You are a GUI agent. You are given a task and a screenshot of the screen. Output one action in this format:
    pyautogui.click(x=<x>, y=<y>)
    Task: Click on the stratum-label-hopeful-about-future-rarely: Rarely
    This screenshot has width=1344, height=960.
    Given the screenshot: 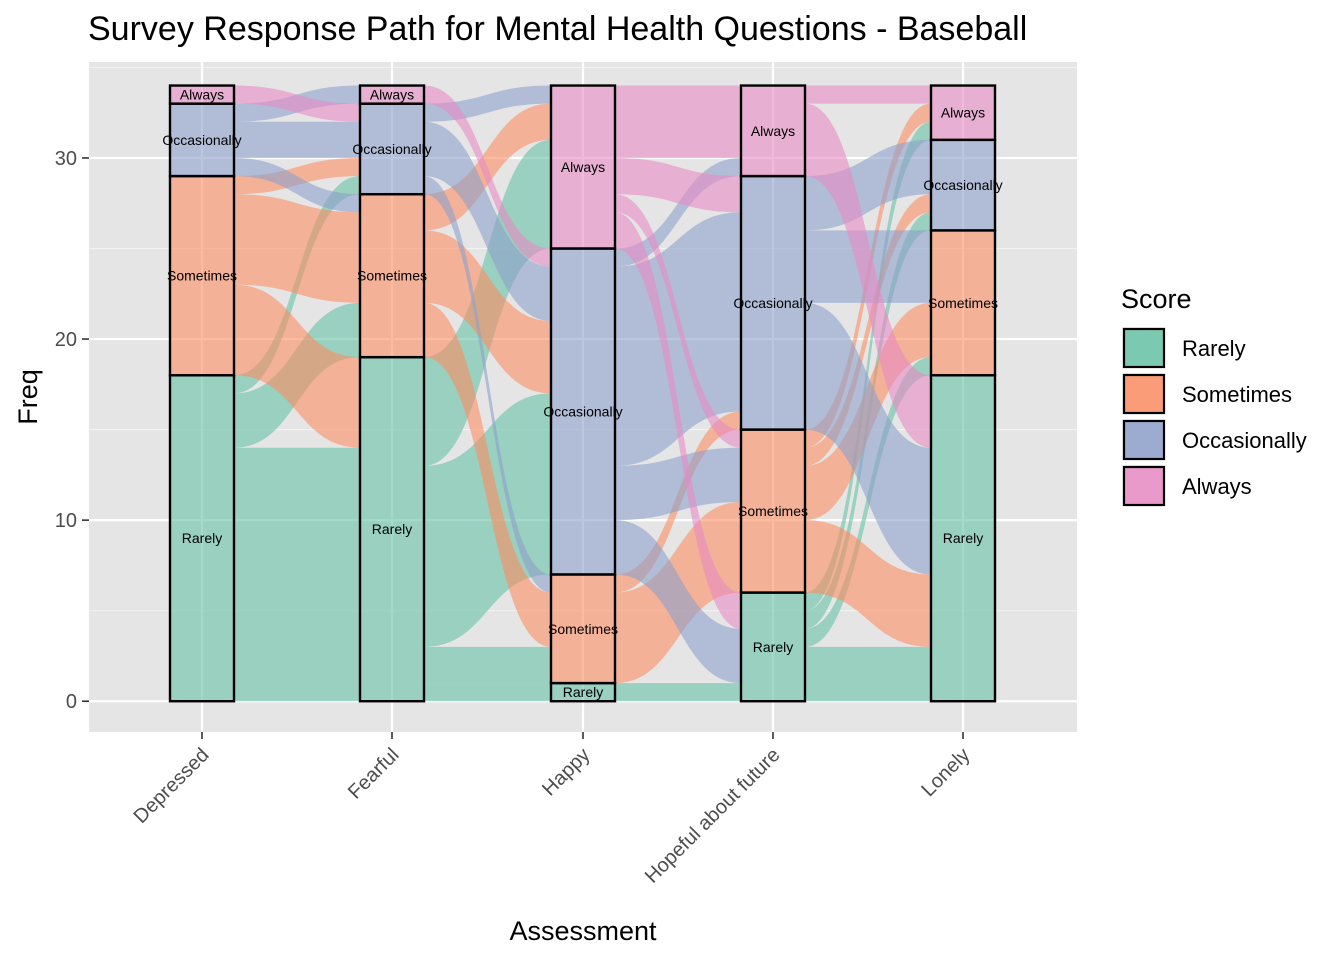 What is the action you would take?
    pyautogui.click(x=773, y=647)
    